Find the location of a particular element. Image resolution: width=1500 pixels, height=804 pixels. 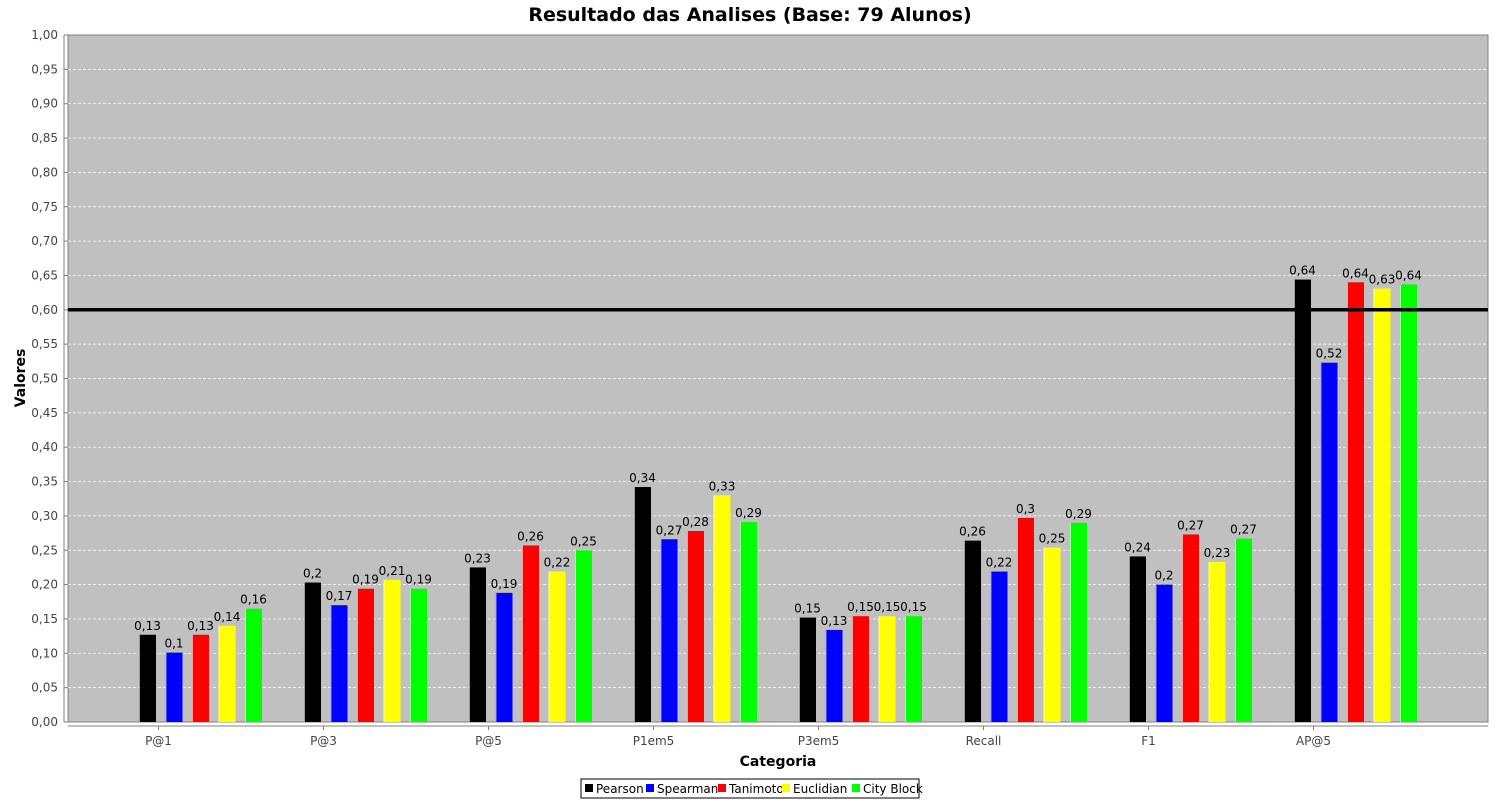

bar-value-label: 0,63 is located at coordinates (1382, 280).